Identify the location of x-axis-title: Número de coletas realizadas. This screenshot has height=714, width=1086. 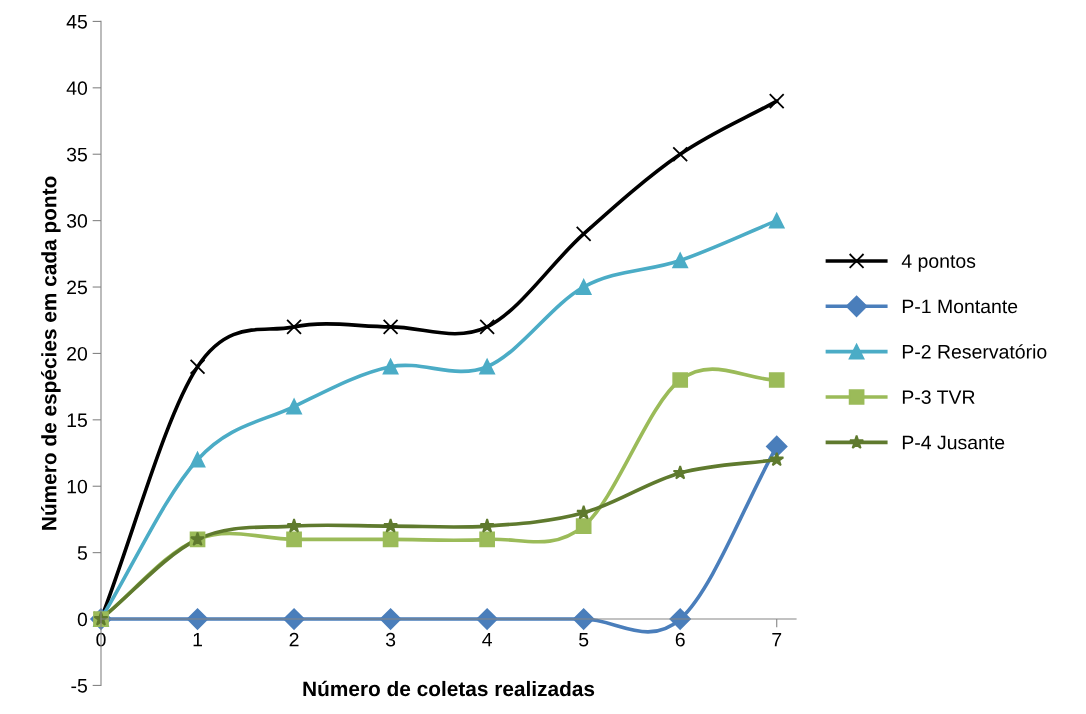
(449, 688).